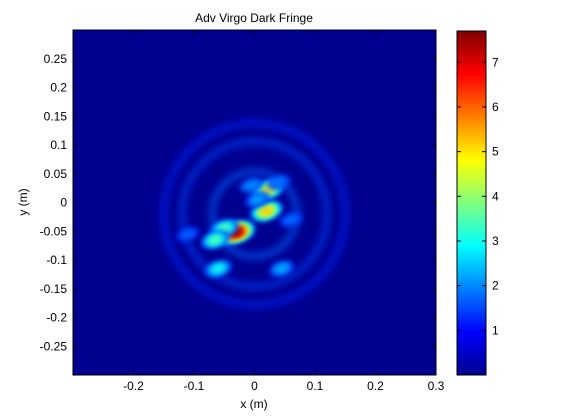 The image size is (561, 420). What do you see at coordinates (56, 318) in the screenshot?
I see `y-tick-label: -0.2` at bounding box center [56, 318].